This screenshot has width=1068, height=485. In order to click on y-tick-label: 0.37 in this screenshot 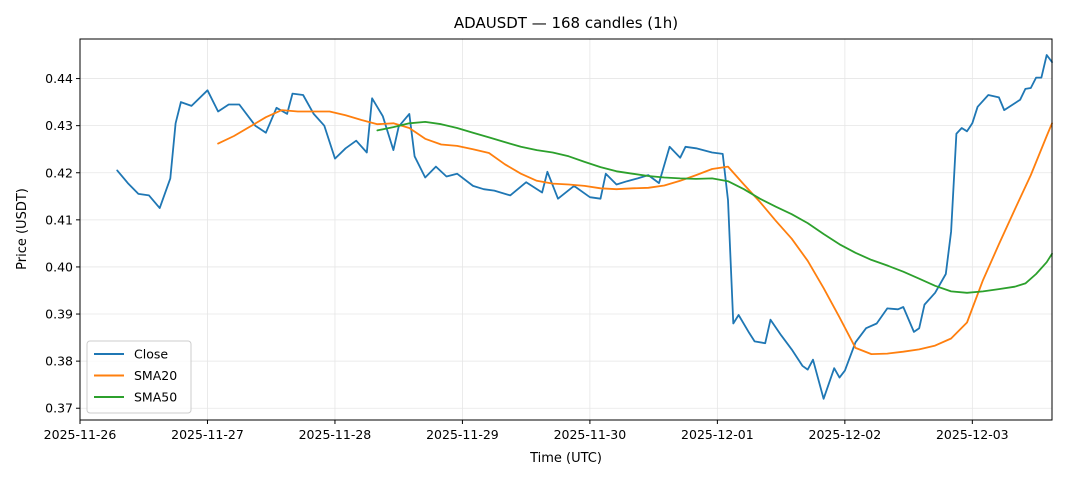, I will do `click(59, 408)`.